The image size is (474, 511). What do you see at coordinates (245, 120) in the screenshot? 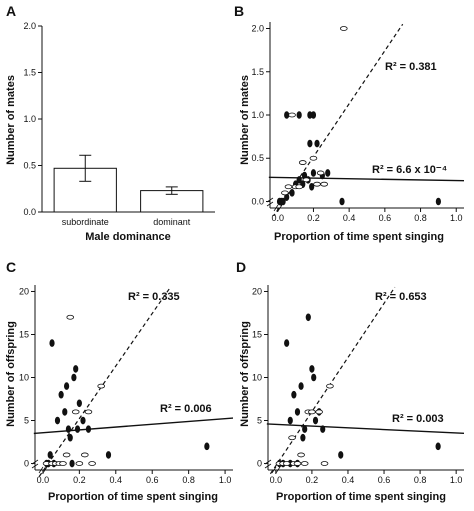
I see `panel-b-ylabel: Number of mates` at bounding box center [245, 120].